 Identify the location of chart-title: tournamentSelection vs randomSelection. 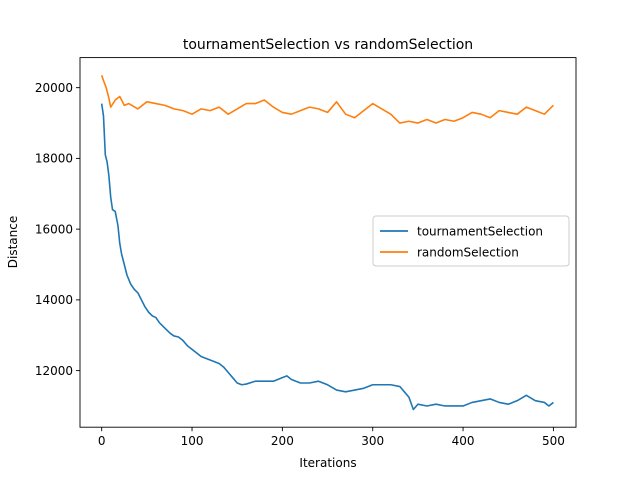
(328, 45).